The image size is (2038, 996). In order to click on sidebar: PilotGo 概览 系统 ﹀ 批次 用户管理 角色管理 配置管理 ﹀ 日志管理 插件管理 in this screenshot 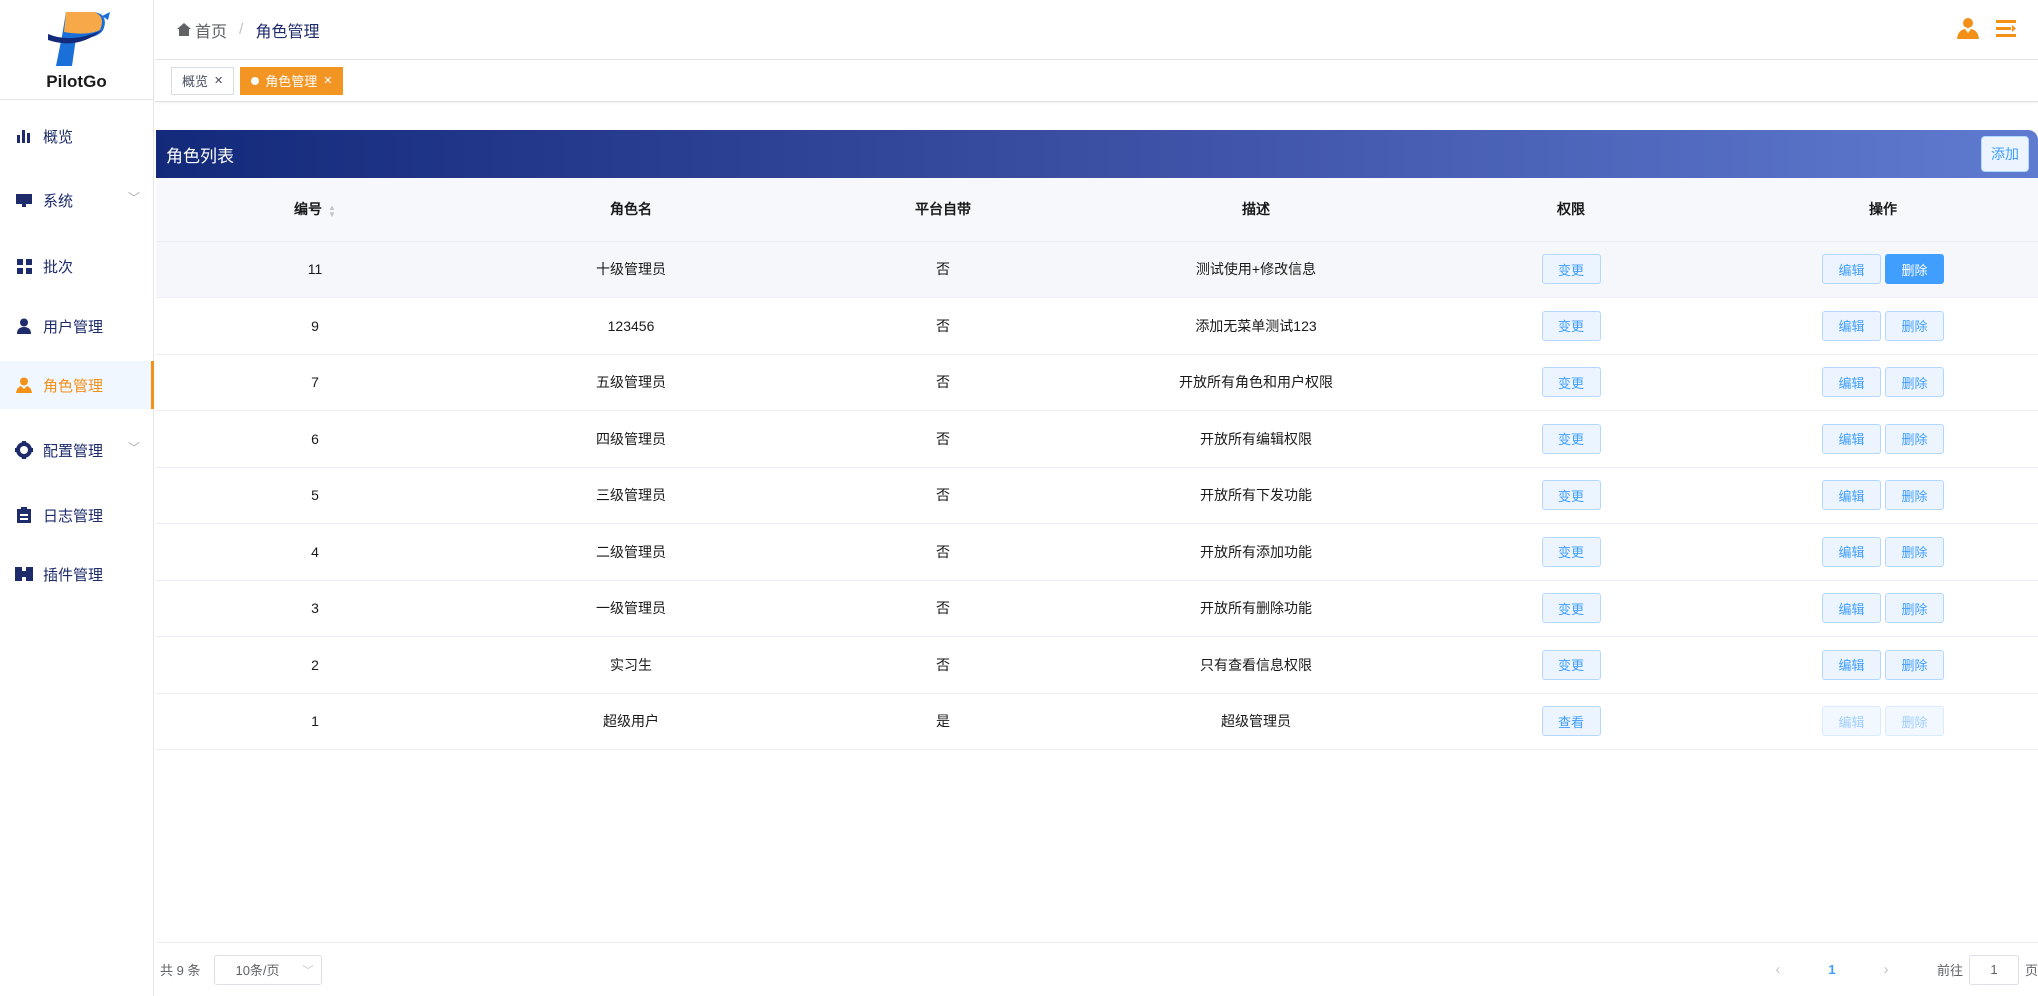, I will do `click(77, 498)`.